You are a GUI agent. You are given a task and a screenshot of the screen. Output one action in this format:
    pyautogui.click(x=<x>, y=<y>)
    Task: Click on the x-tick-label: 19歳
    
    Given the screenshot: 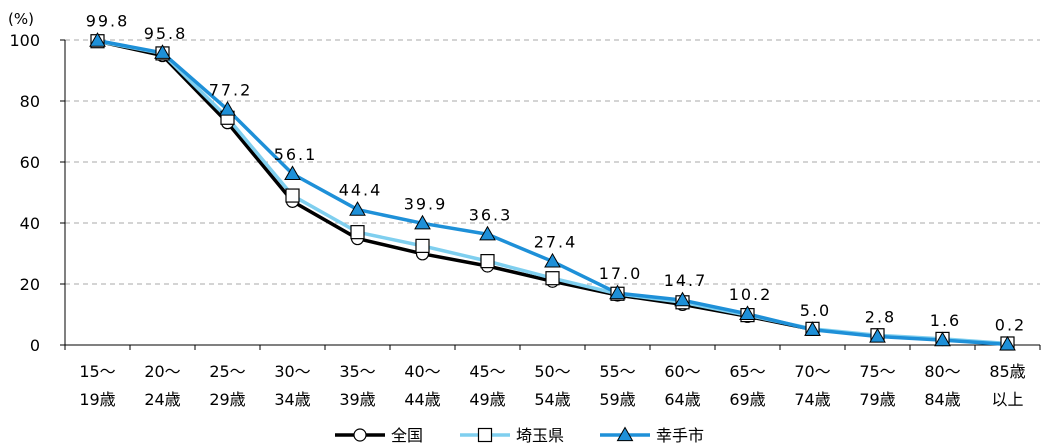 What is the action you would take?
    pyautogui.click(x=97, y=399)
    